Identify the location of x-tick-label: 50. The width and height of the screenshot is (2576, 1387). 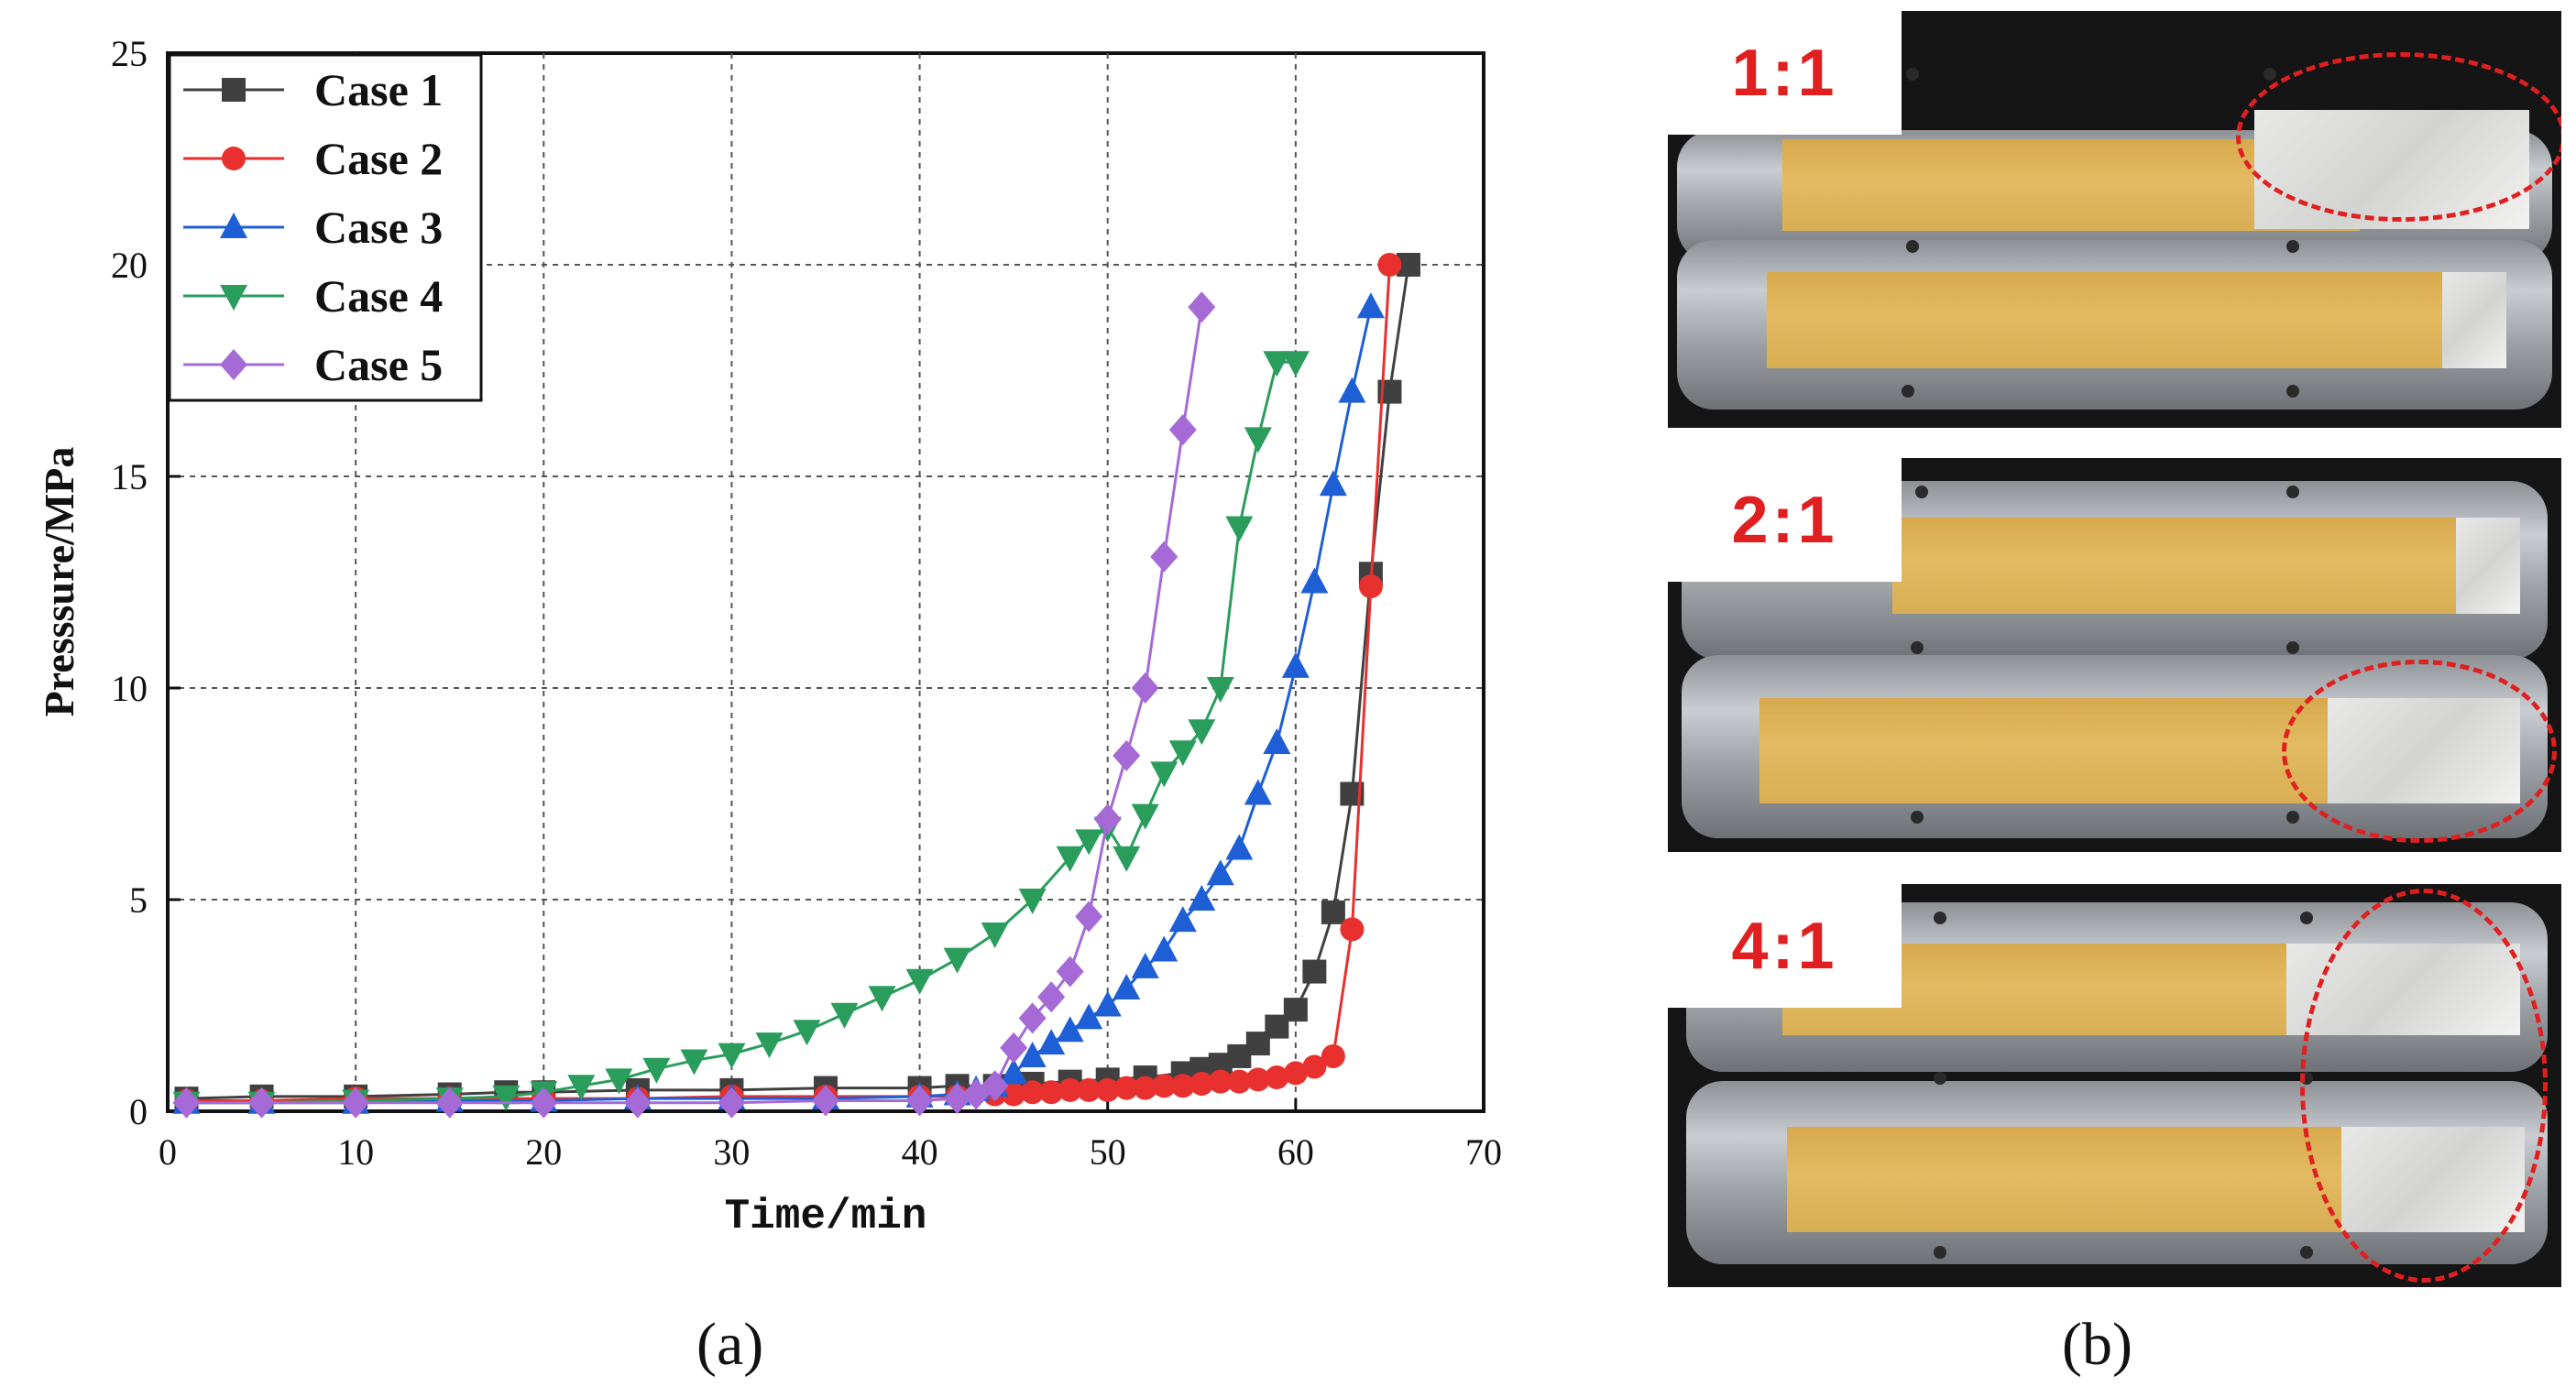
(1108, 1152).